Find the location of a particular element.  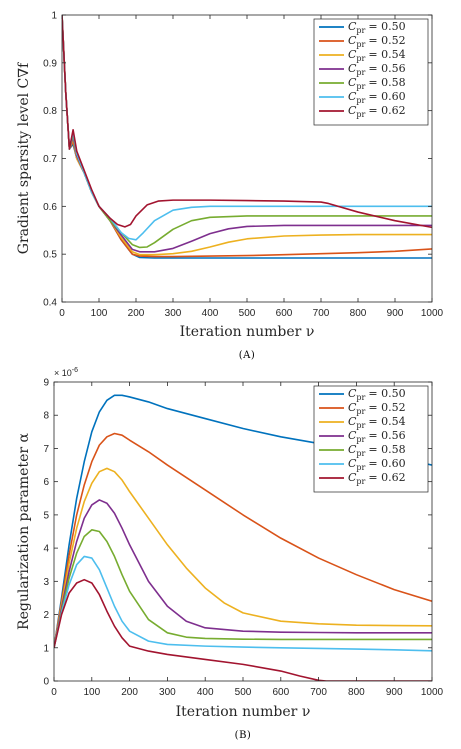

y-tick-label: 5 is located at coordinates (46, 515).